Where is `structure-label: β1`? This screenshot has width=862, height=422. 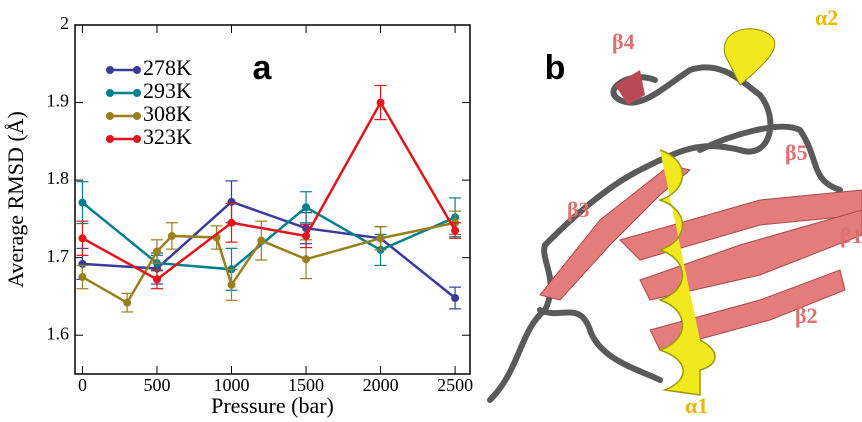 structure-label: β1 is located at coordinates (851, 235).